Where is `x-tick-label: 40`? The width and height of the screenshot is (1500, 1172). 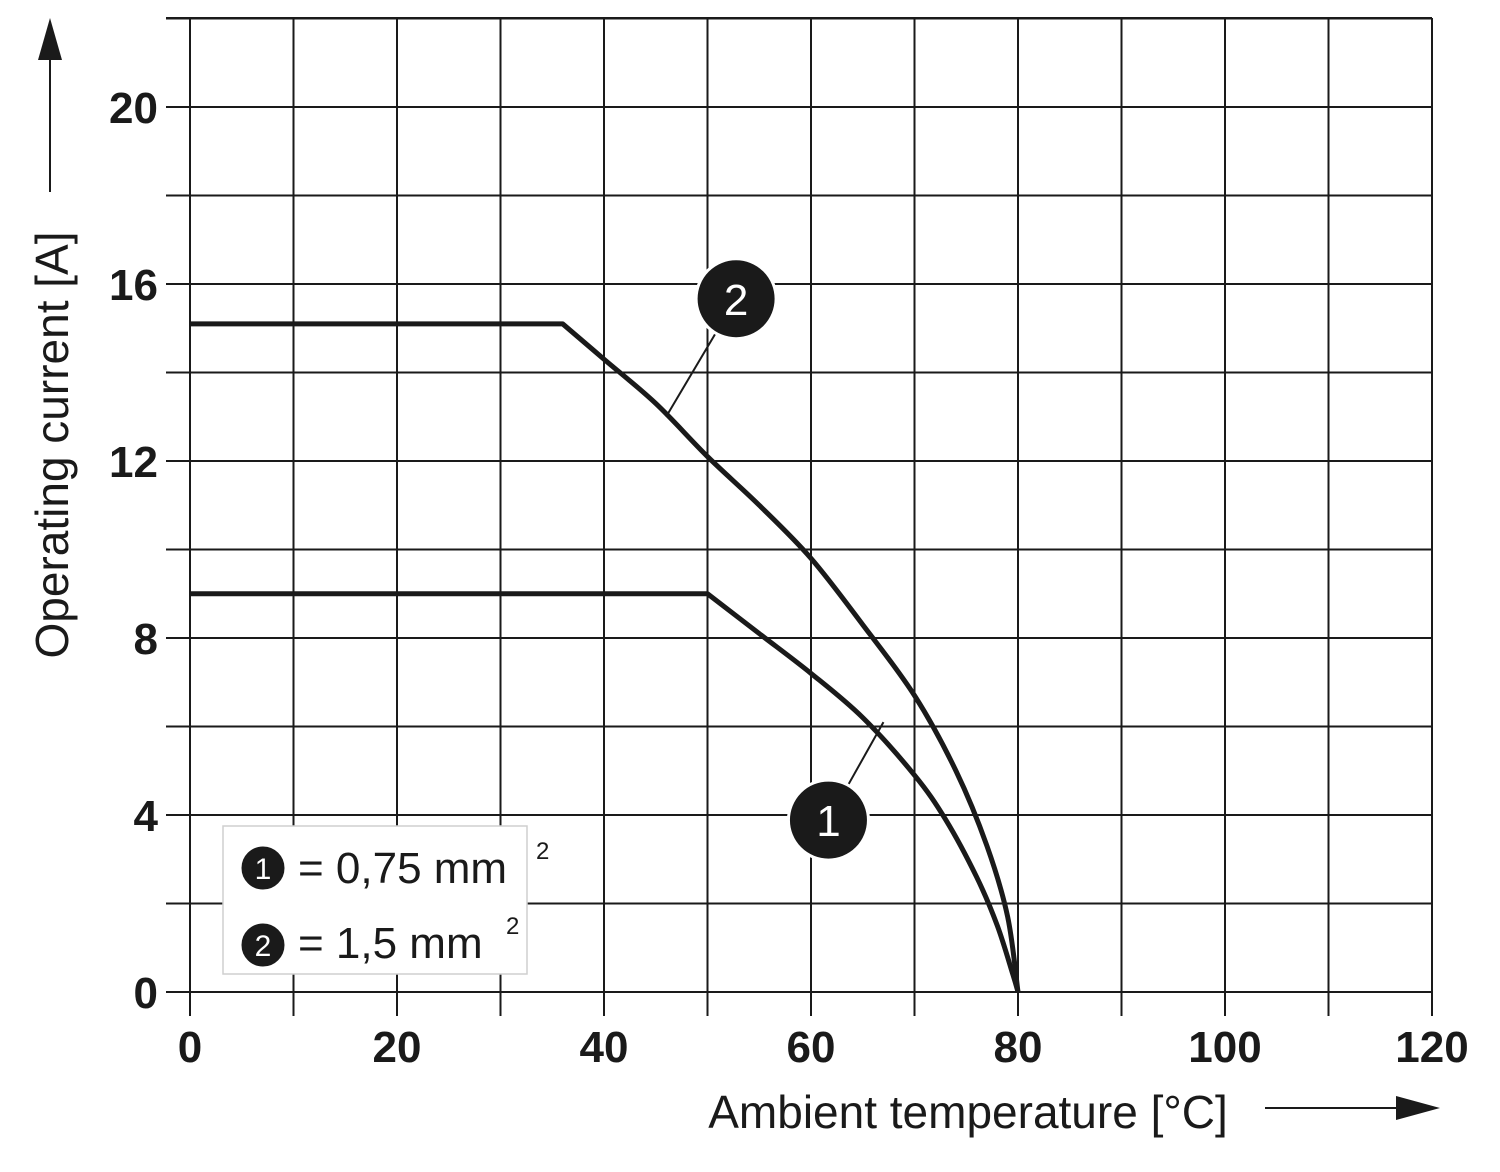 x-tick-label: 40 is located at coordinates (604, 1047).